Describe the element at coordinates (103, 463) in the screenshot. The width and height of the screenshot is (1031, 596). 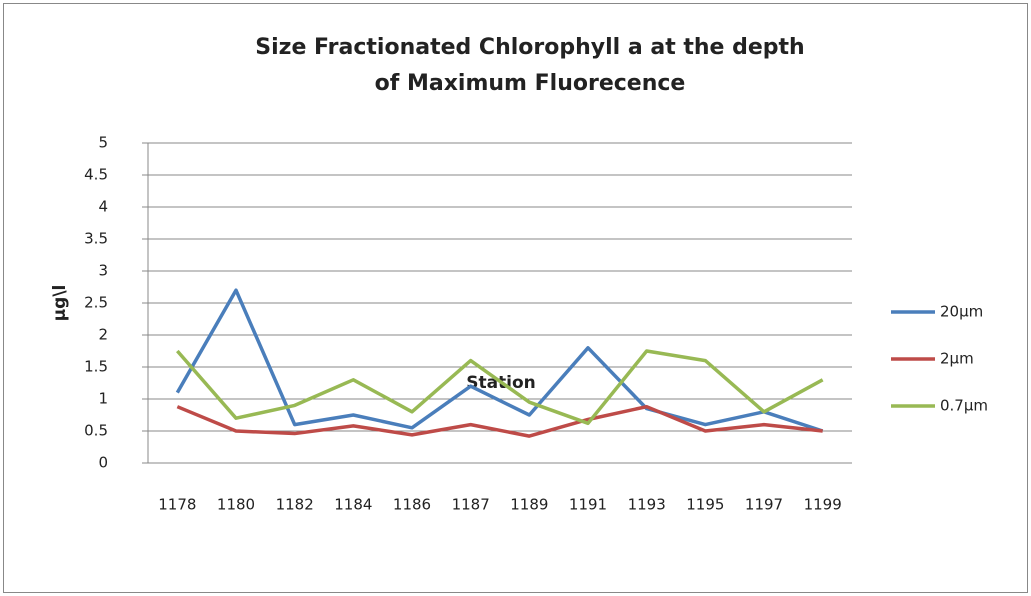
I see `y-tick-label: 0` at that location.